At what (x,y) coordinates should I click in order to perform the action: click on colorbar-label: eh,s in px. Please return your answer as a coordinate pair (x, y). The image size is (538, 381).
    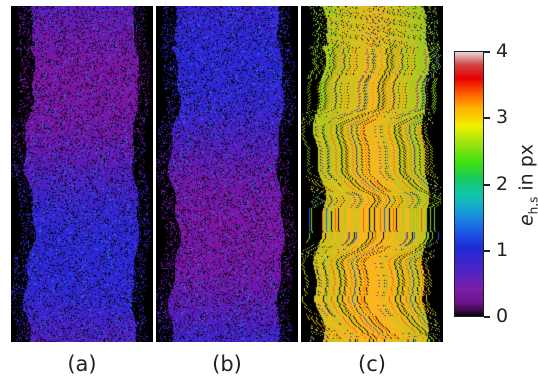
    Looking at the image, I should click on (527, 185).